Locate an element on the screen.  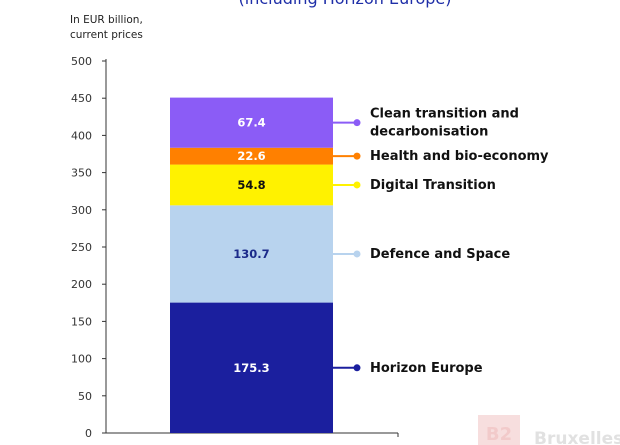
y-tick-label: 100 is located at coordinates (81, 359).